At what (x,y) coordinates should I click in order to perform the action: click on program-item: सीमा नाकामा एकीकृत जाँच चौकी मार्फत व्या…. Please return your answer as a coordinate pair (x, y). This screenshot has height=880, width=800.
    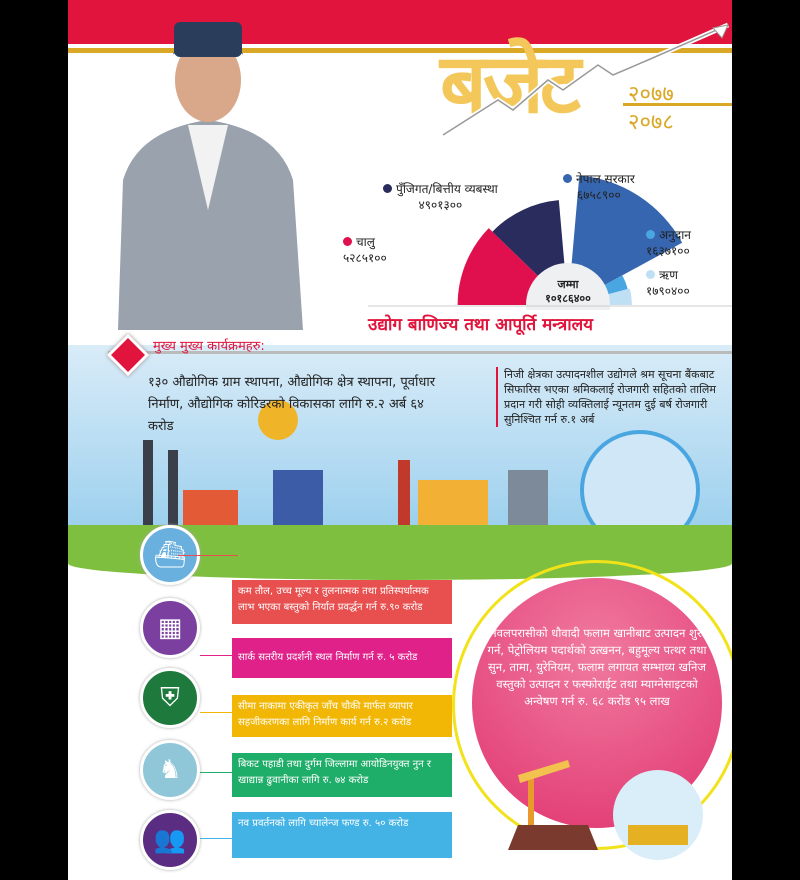
    Looking at the image, I should click on (342, 716).